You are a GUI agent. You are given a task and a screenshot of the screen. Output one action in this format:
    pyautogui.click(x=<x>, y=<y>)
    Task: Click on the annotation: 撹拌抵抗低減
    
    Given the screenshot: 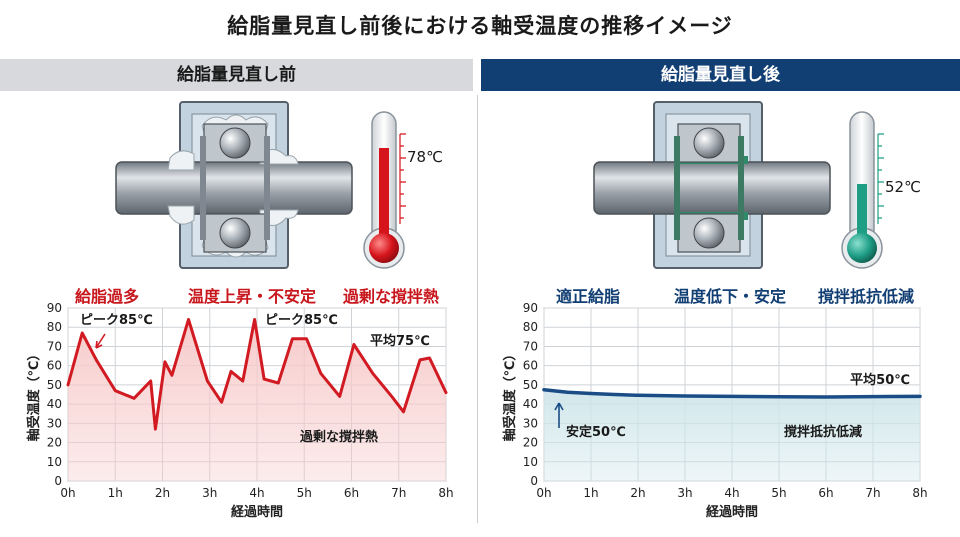 What is the action you would take?
    pyautogui.click(x=823, y=432)
    